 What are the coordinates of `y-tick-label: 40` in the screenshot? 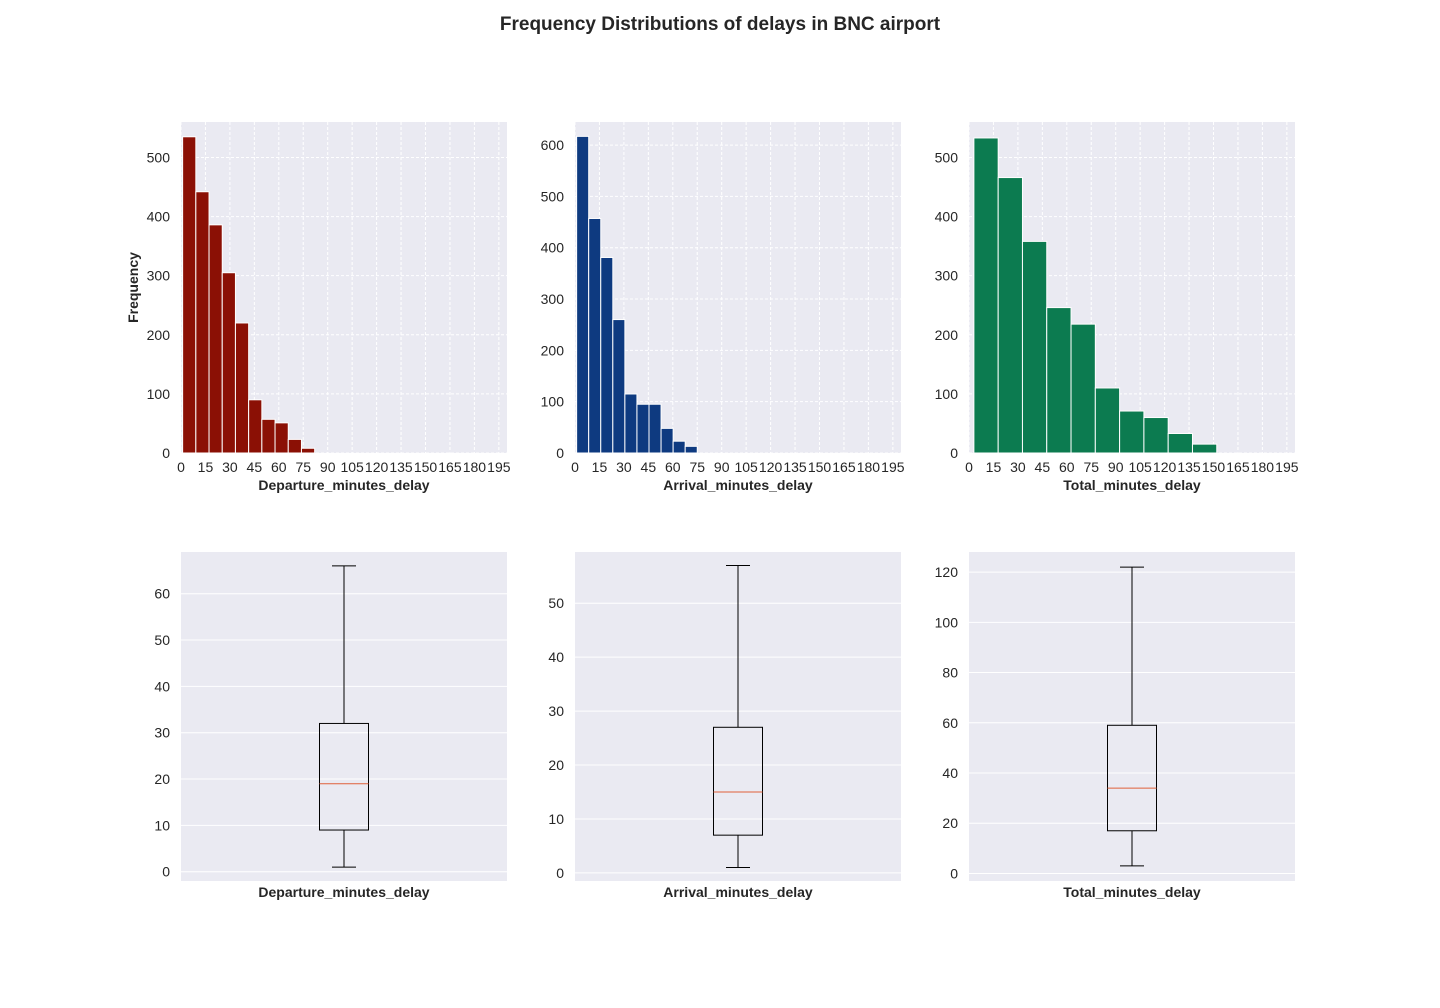 It's located at (950, 773).